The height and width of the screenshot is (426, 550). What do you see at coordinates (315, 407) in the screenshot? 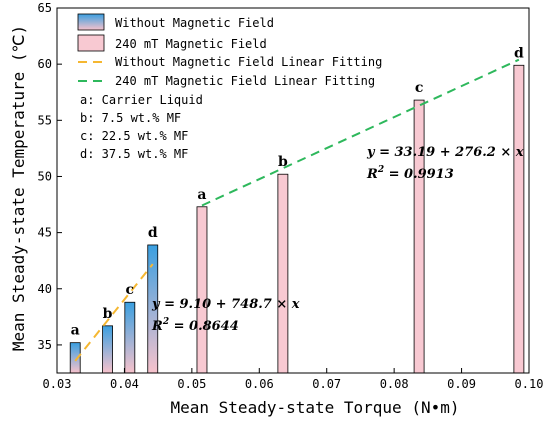
I see `x-axis-title: Mean Steady-state Torque (N•m)` at bounding box center [315, 407].